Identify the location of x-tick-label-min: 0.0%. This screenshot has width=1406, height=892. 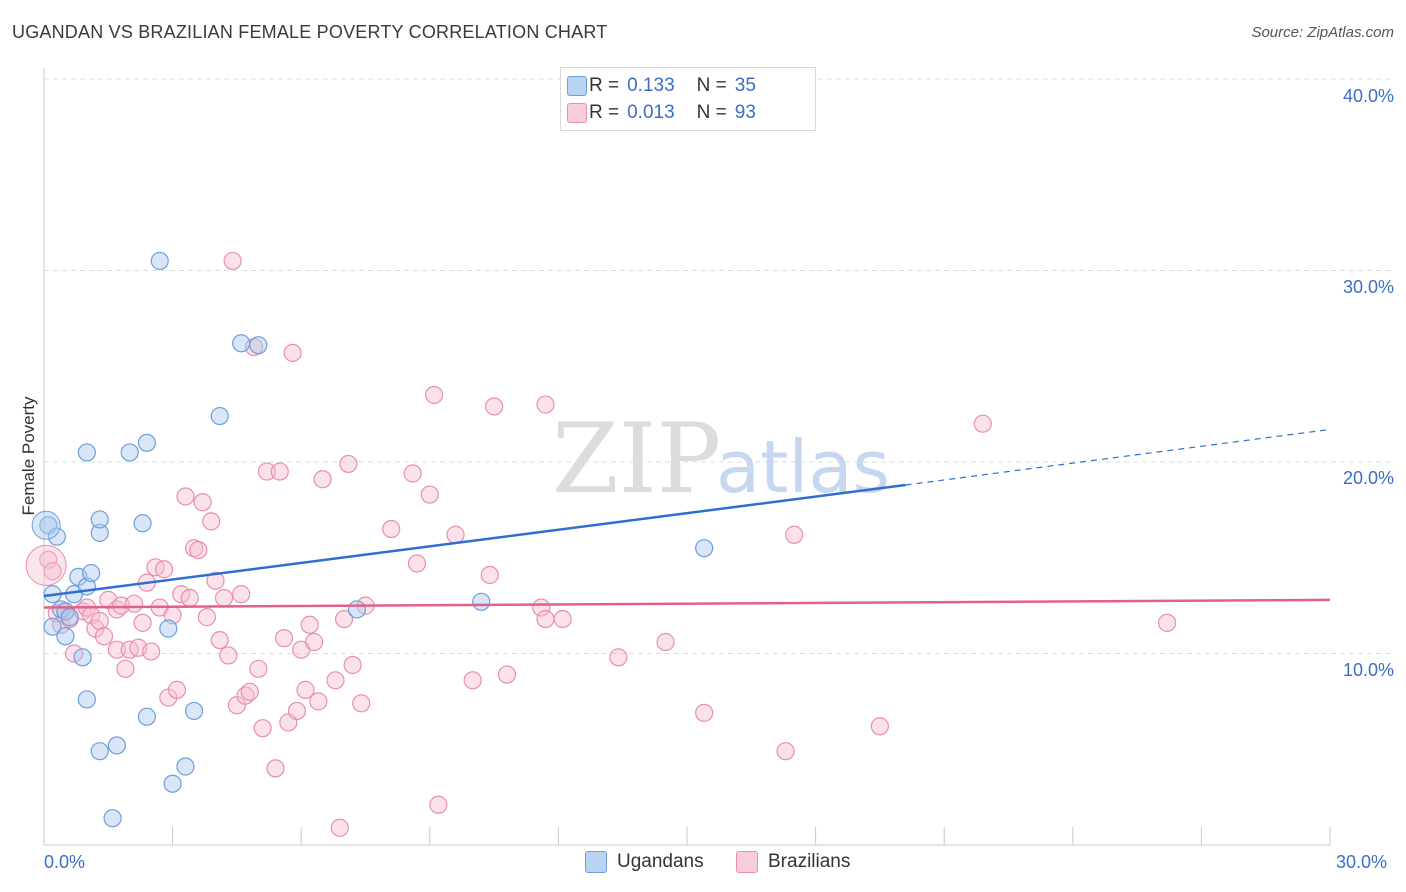
(65, 862).